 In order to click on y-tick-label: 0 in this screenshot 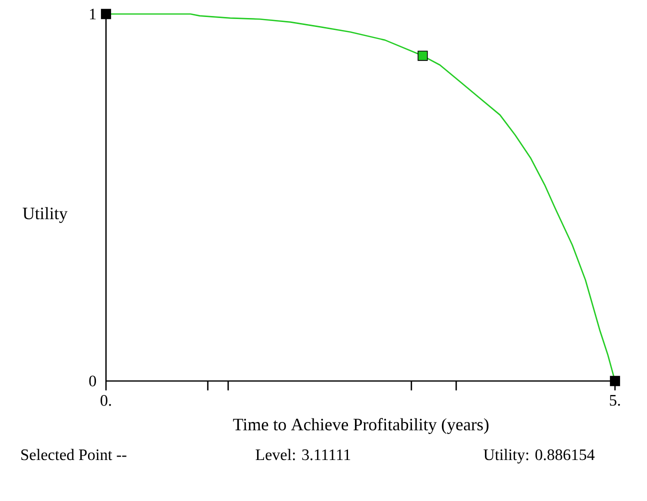, I will do `click(92, 381)`.